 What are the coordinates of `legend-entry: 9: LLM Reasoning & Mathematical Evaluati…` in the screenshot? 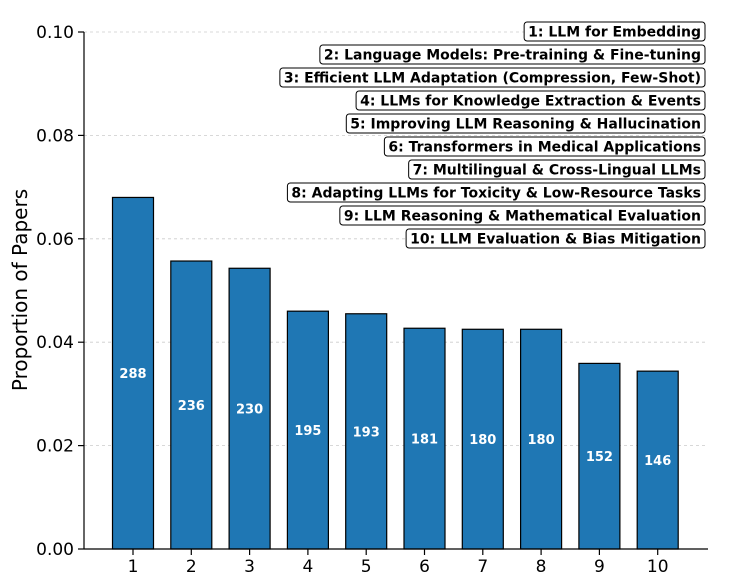 It's located at (522, 215).